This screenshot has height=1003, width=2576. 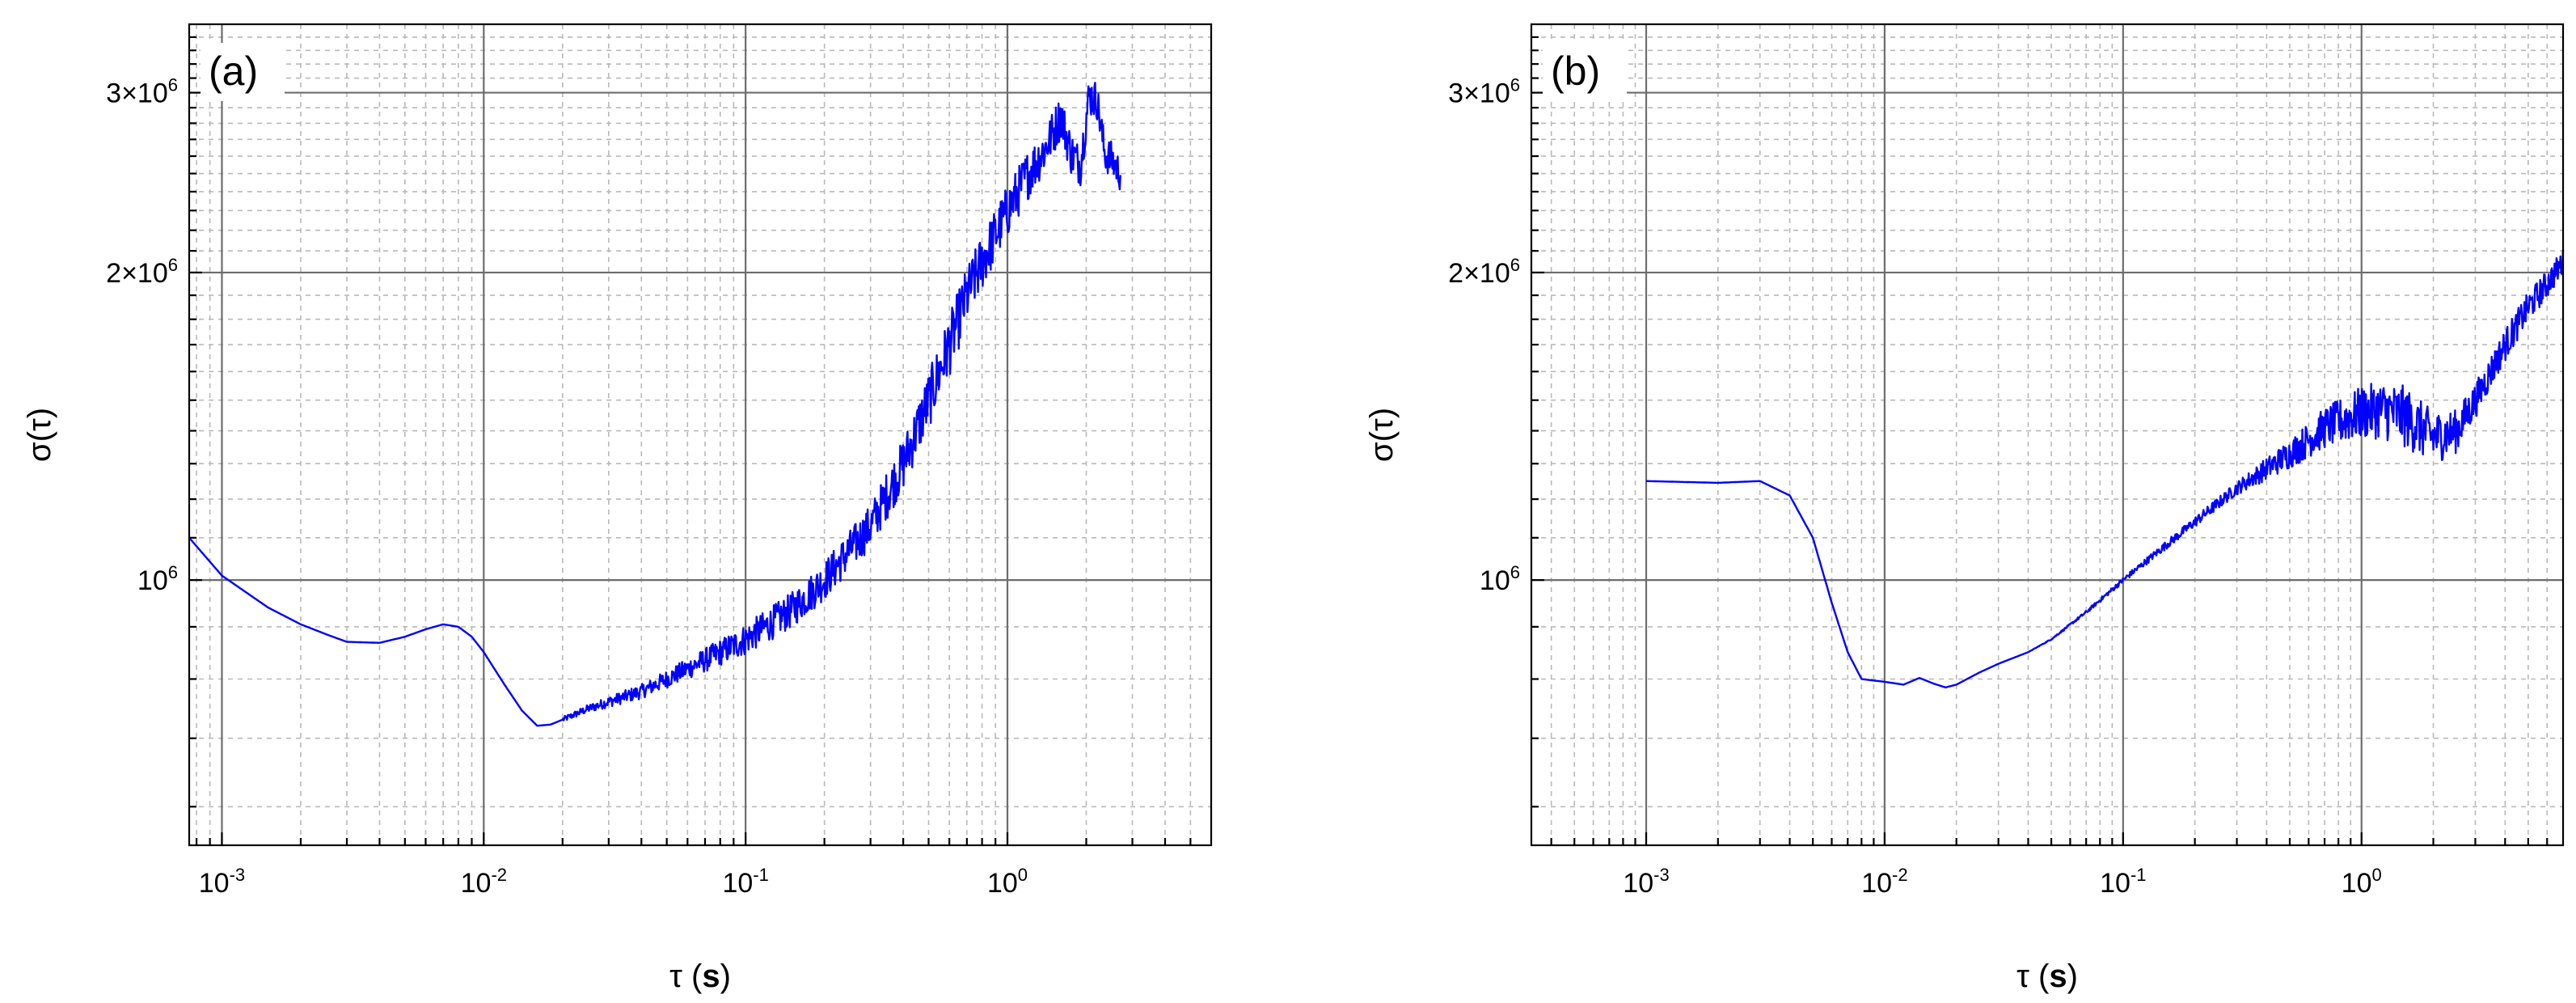 What do you see at coordinates (1575, 71) in the screenshot?
I see `panel-label: (b)` at bounding box center [1575, 71].